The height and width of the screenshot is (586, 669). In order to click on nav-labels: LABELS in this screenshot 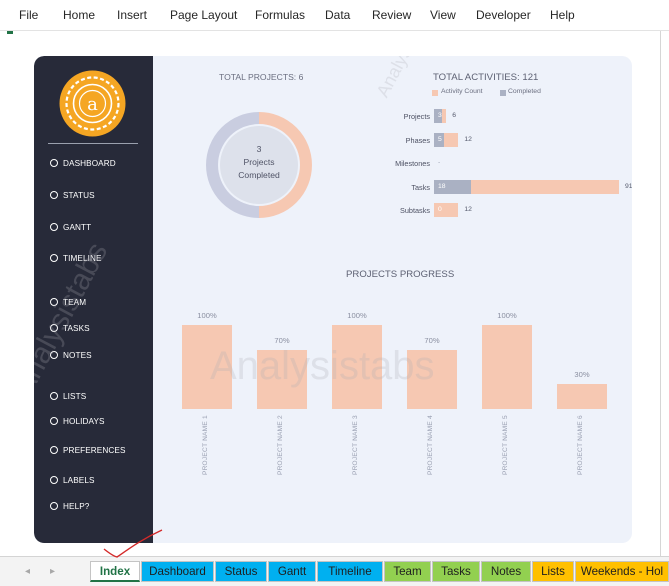, I will do `click(72, 480)`.